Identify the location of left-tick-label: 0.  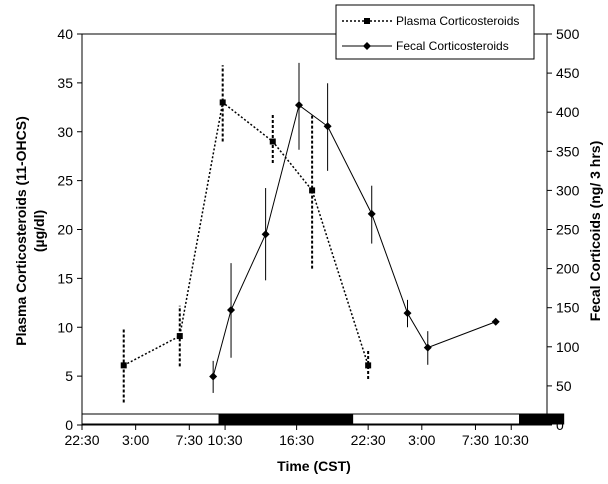
(69, 425).